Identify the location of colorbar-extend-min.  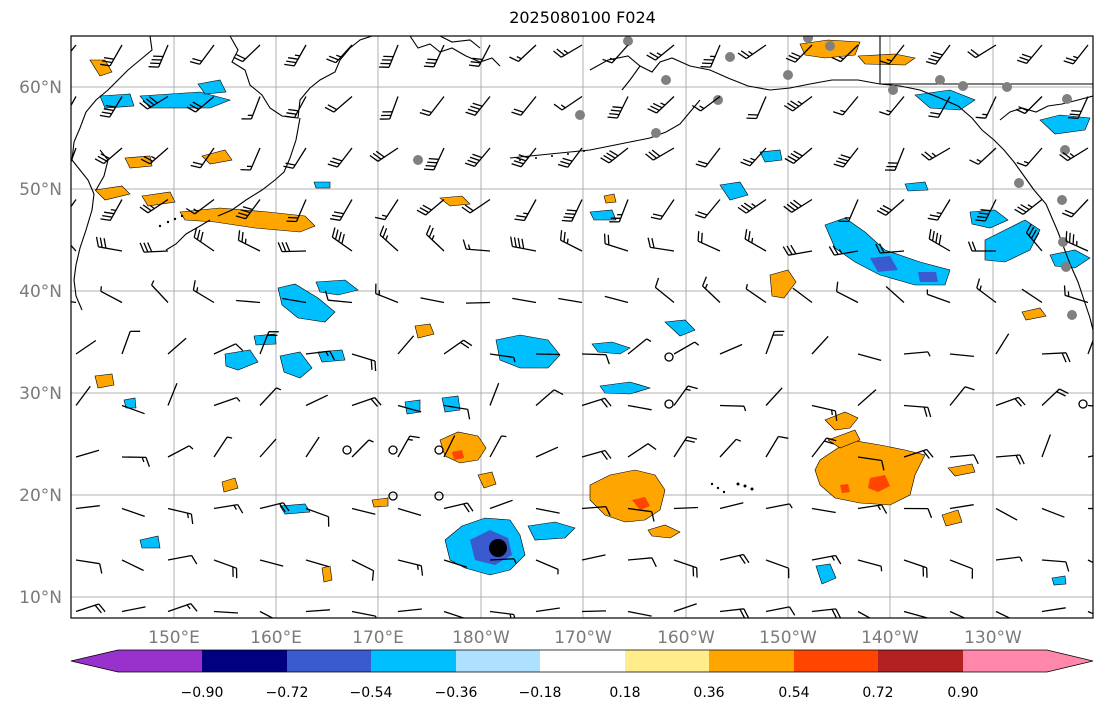
(94, 661).